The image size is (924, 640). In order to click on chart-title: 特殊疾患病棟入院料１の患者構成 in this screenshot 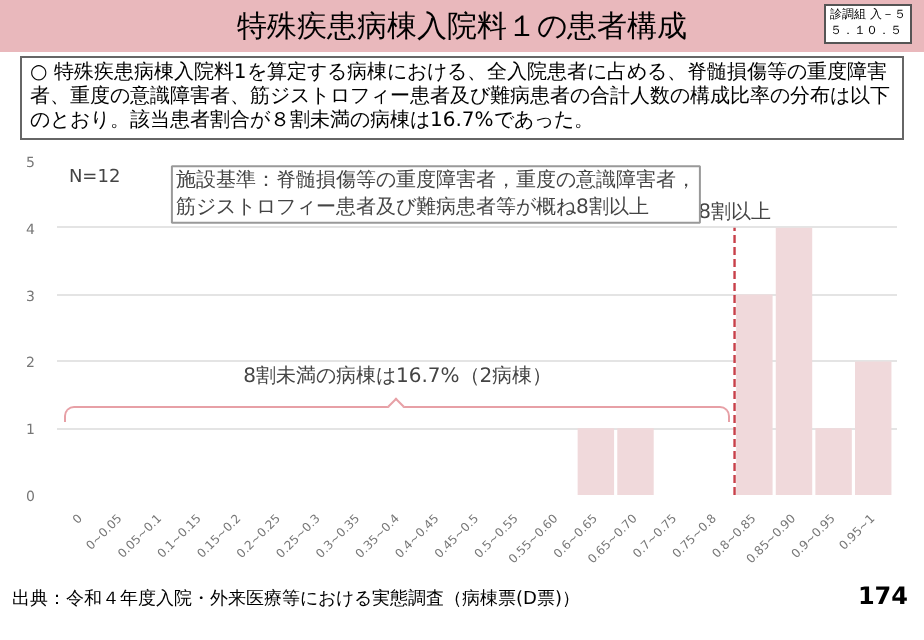, I will do `click(462, 26)`.